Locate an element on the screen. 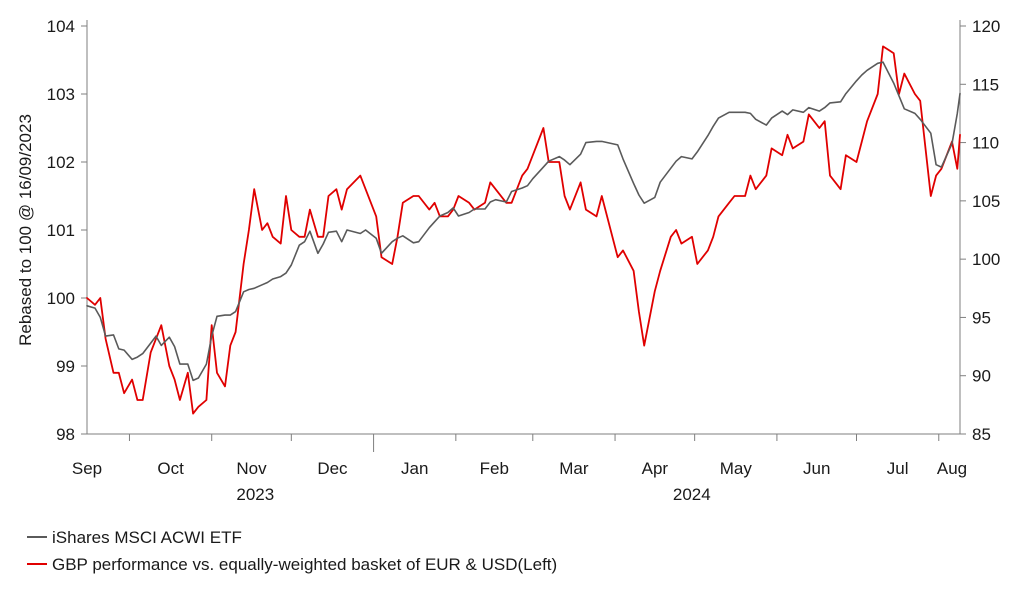  y-left-tick-label: 102 is located at coordinates (61, 162).